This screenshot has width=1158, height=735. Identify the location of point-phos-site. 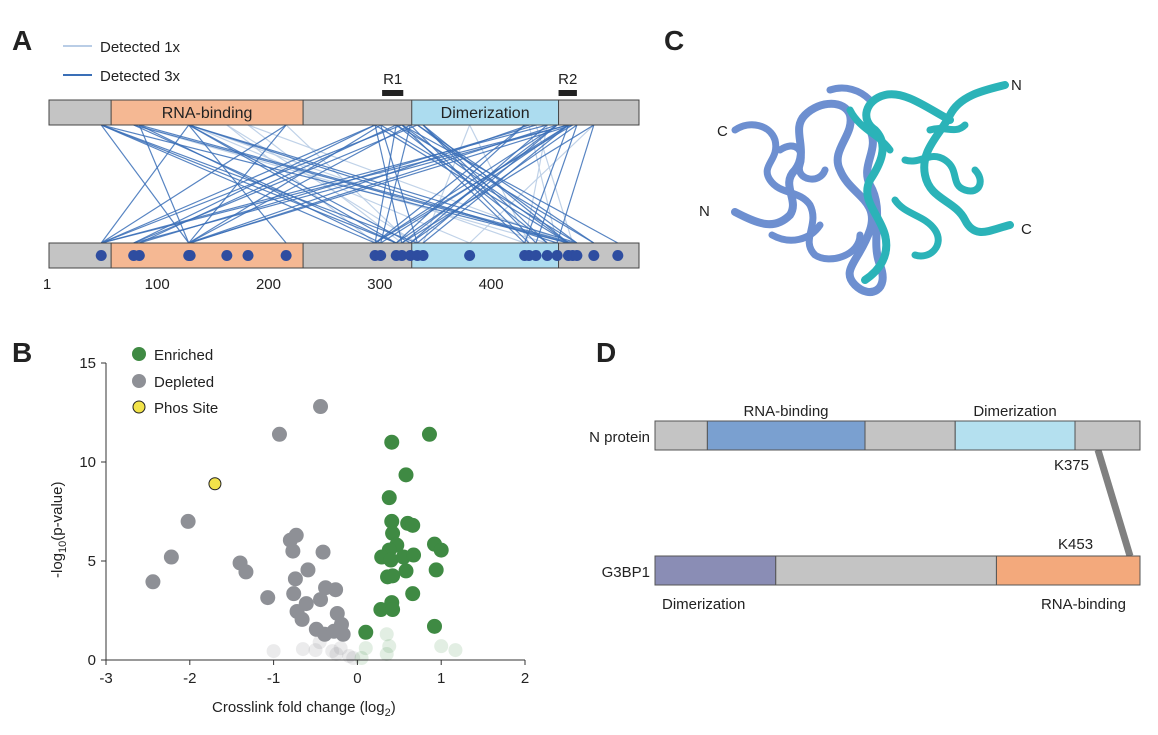
(215, 484).